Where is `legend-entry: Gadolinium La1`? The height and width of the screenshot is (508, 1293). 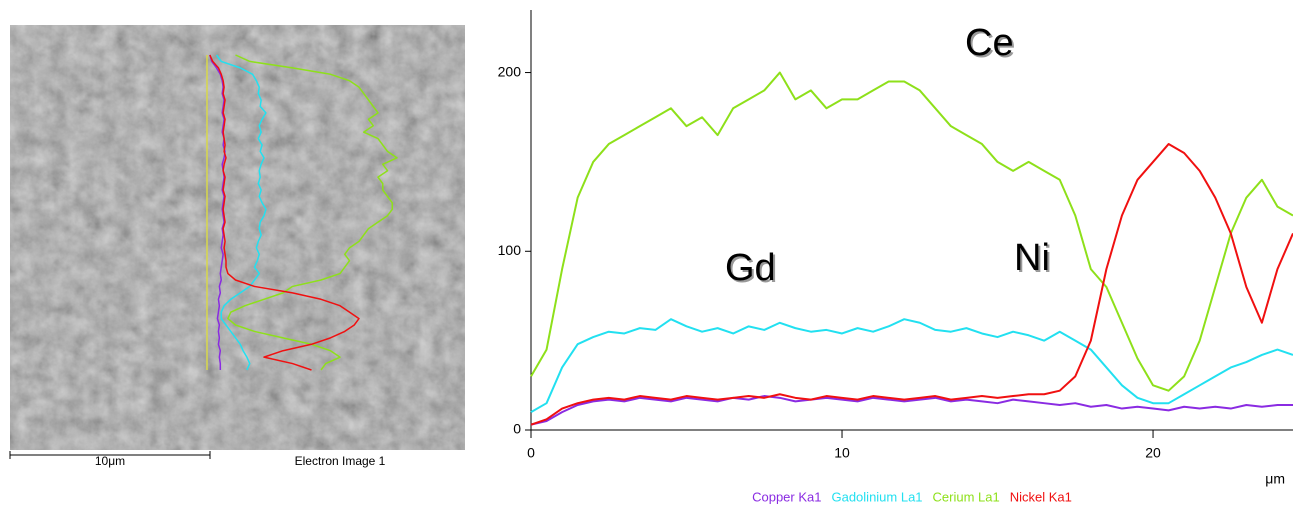 legend-entry: Gadolinium La1 is located at coordinates (876, 496).